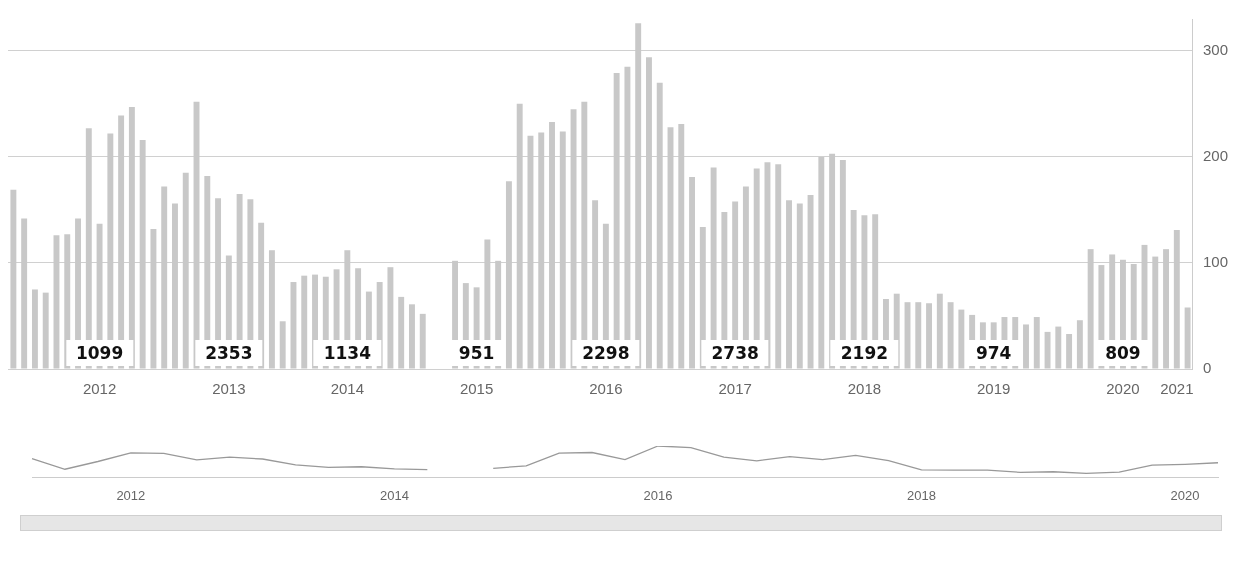 The height and width of the screenshot is (584, 1244). I want to click on x-tick-label: 2019, so click(993, 389).